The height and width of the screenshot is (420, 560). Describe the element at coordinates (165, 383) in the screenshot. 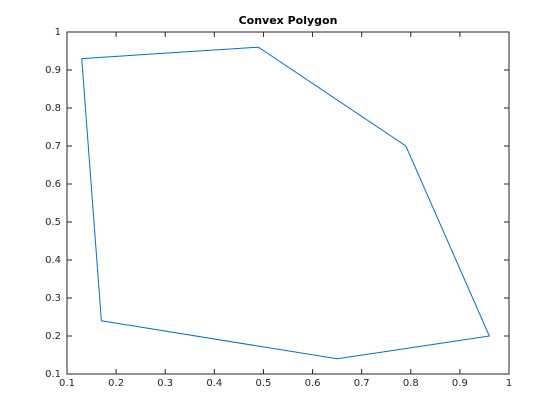

I see `x-tick-label: 0.3` at that location.